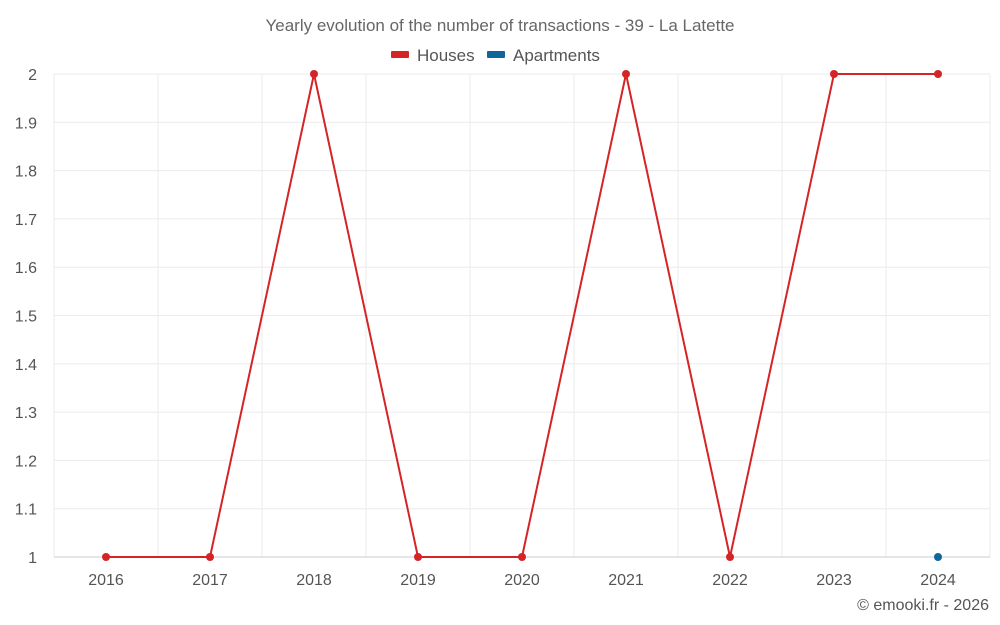  I want to click on y-tick-label: 1, so click(32, 558).